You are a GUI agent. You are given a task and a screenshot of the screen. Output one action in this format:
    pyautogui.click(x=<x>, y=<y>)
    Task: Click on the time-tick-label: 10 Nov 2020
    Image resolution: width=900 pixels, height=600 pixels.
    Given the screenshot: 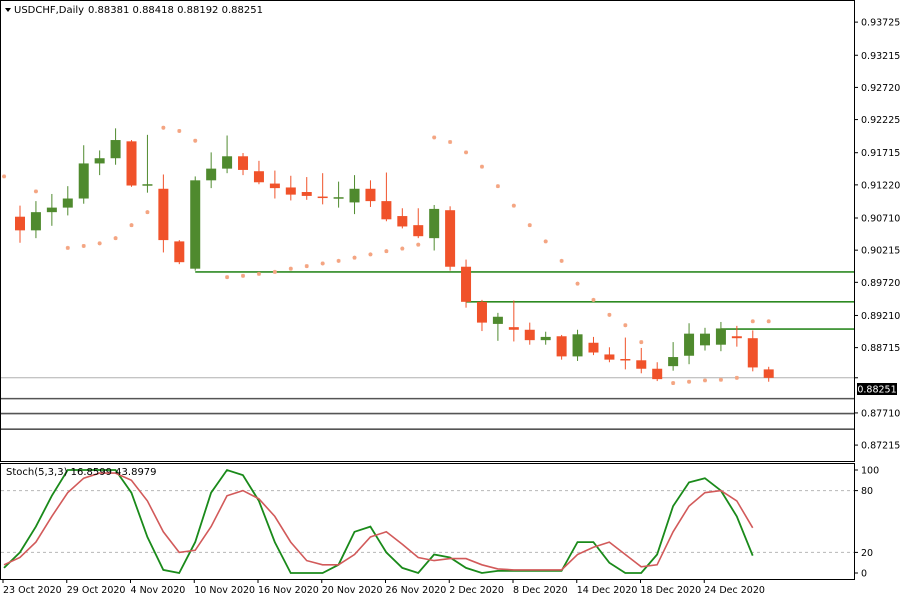 What is the action you would take?
    pyautogui.click(x=224, y=590)
    